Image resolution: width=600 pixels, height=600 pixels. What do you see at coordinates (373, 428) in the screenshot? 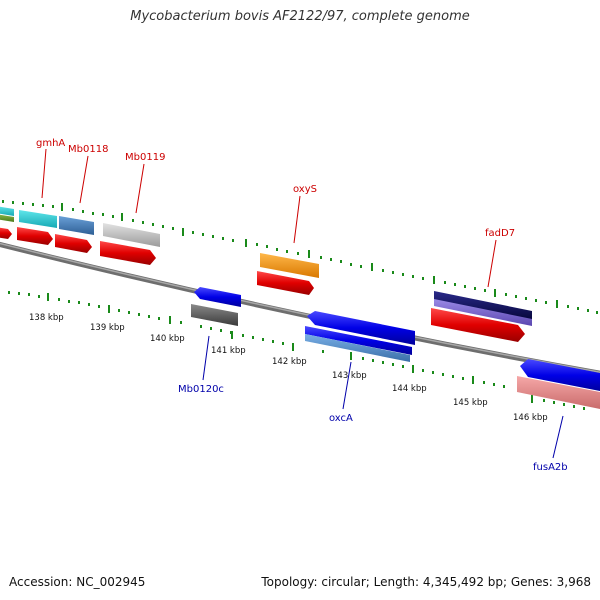
I see `reverse-gene-labels: Mb0120c oxcA fusA2b` at bounding box center [373, 428].